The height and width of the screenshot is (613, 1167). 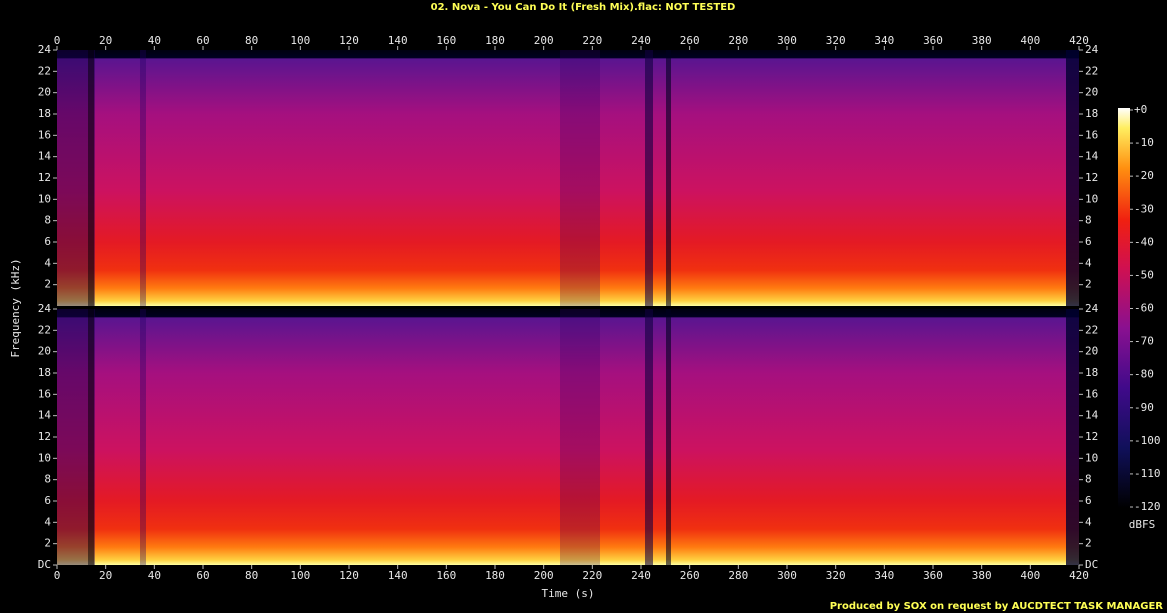 I want to click on x-tick-label-bottom: 420, so click(x=1079, y=575).